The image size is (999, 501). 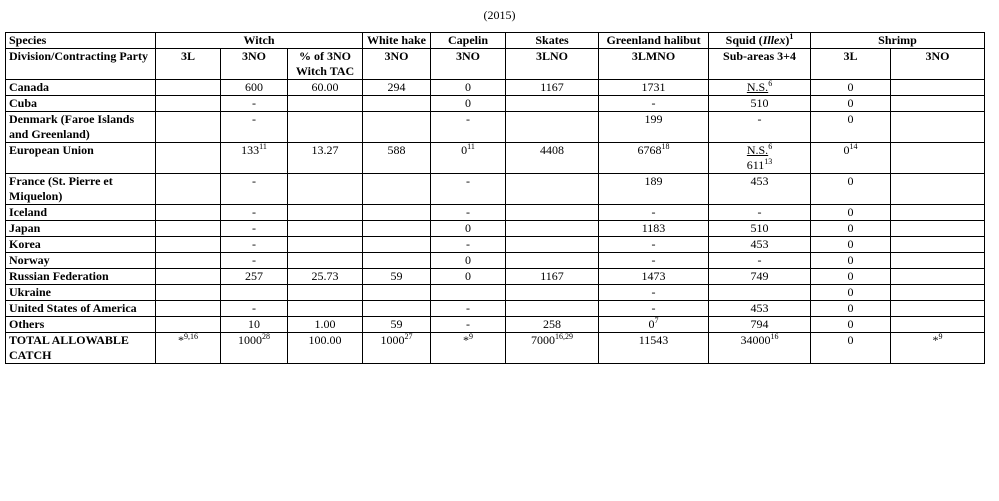 I want to click on value-cell: *9, so click(x=468, y=348).